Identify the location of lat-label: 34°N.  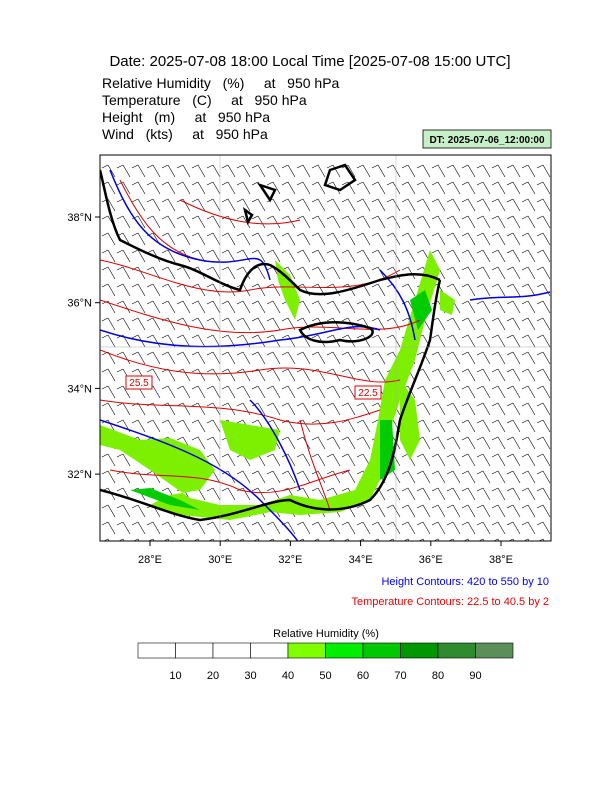
(79, 389).